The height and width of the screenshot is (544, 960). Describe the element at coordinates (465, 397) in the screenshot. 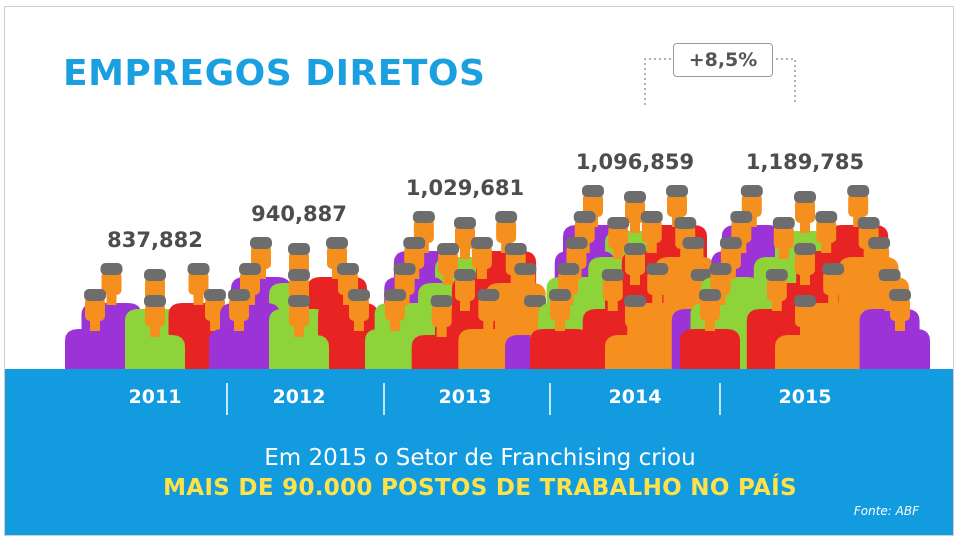

I see `year-label-2013: 2013` at that location.